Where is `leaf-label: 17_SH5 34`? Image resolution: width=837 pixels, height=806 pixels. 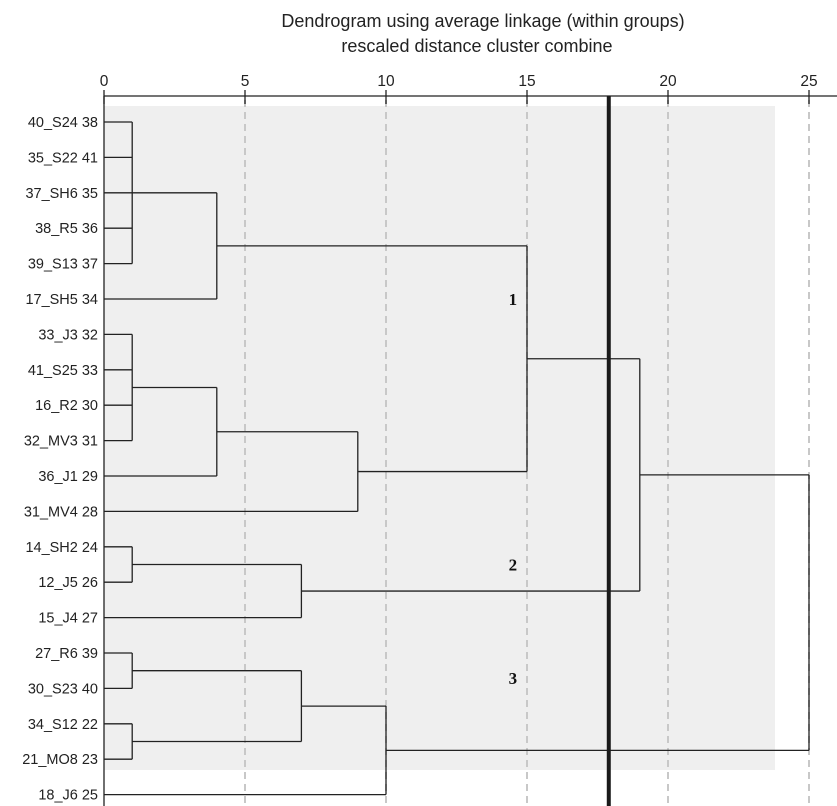
leaf-label: 17_SH5 34 is located at coordinates (61, 300).